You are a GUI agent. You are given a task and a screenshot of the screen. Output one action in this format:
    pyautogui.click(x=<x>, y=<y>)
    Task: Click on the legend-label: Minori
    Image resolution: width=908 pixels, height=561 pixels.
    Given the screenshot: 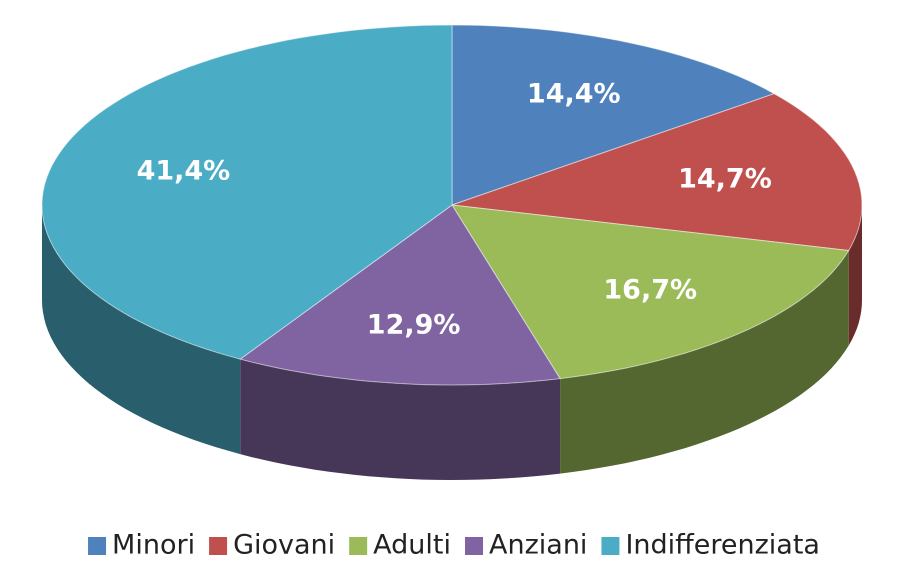 What is the action you would take?
    pyautogui.click(x=153, y=545)
    